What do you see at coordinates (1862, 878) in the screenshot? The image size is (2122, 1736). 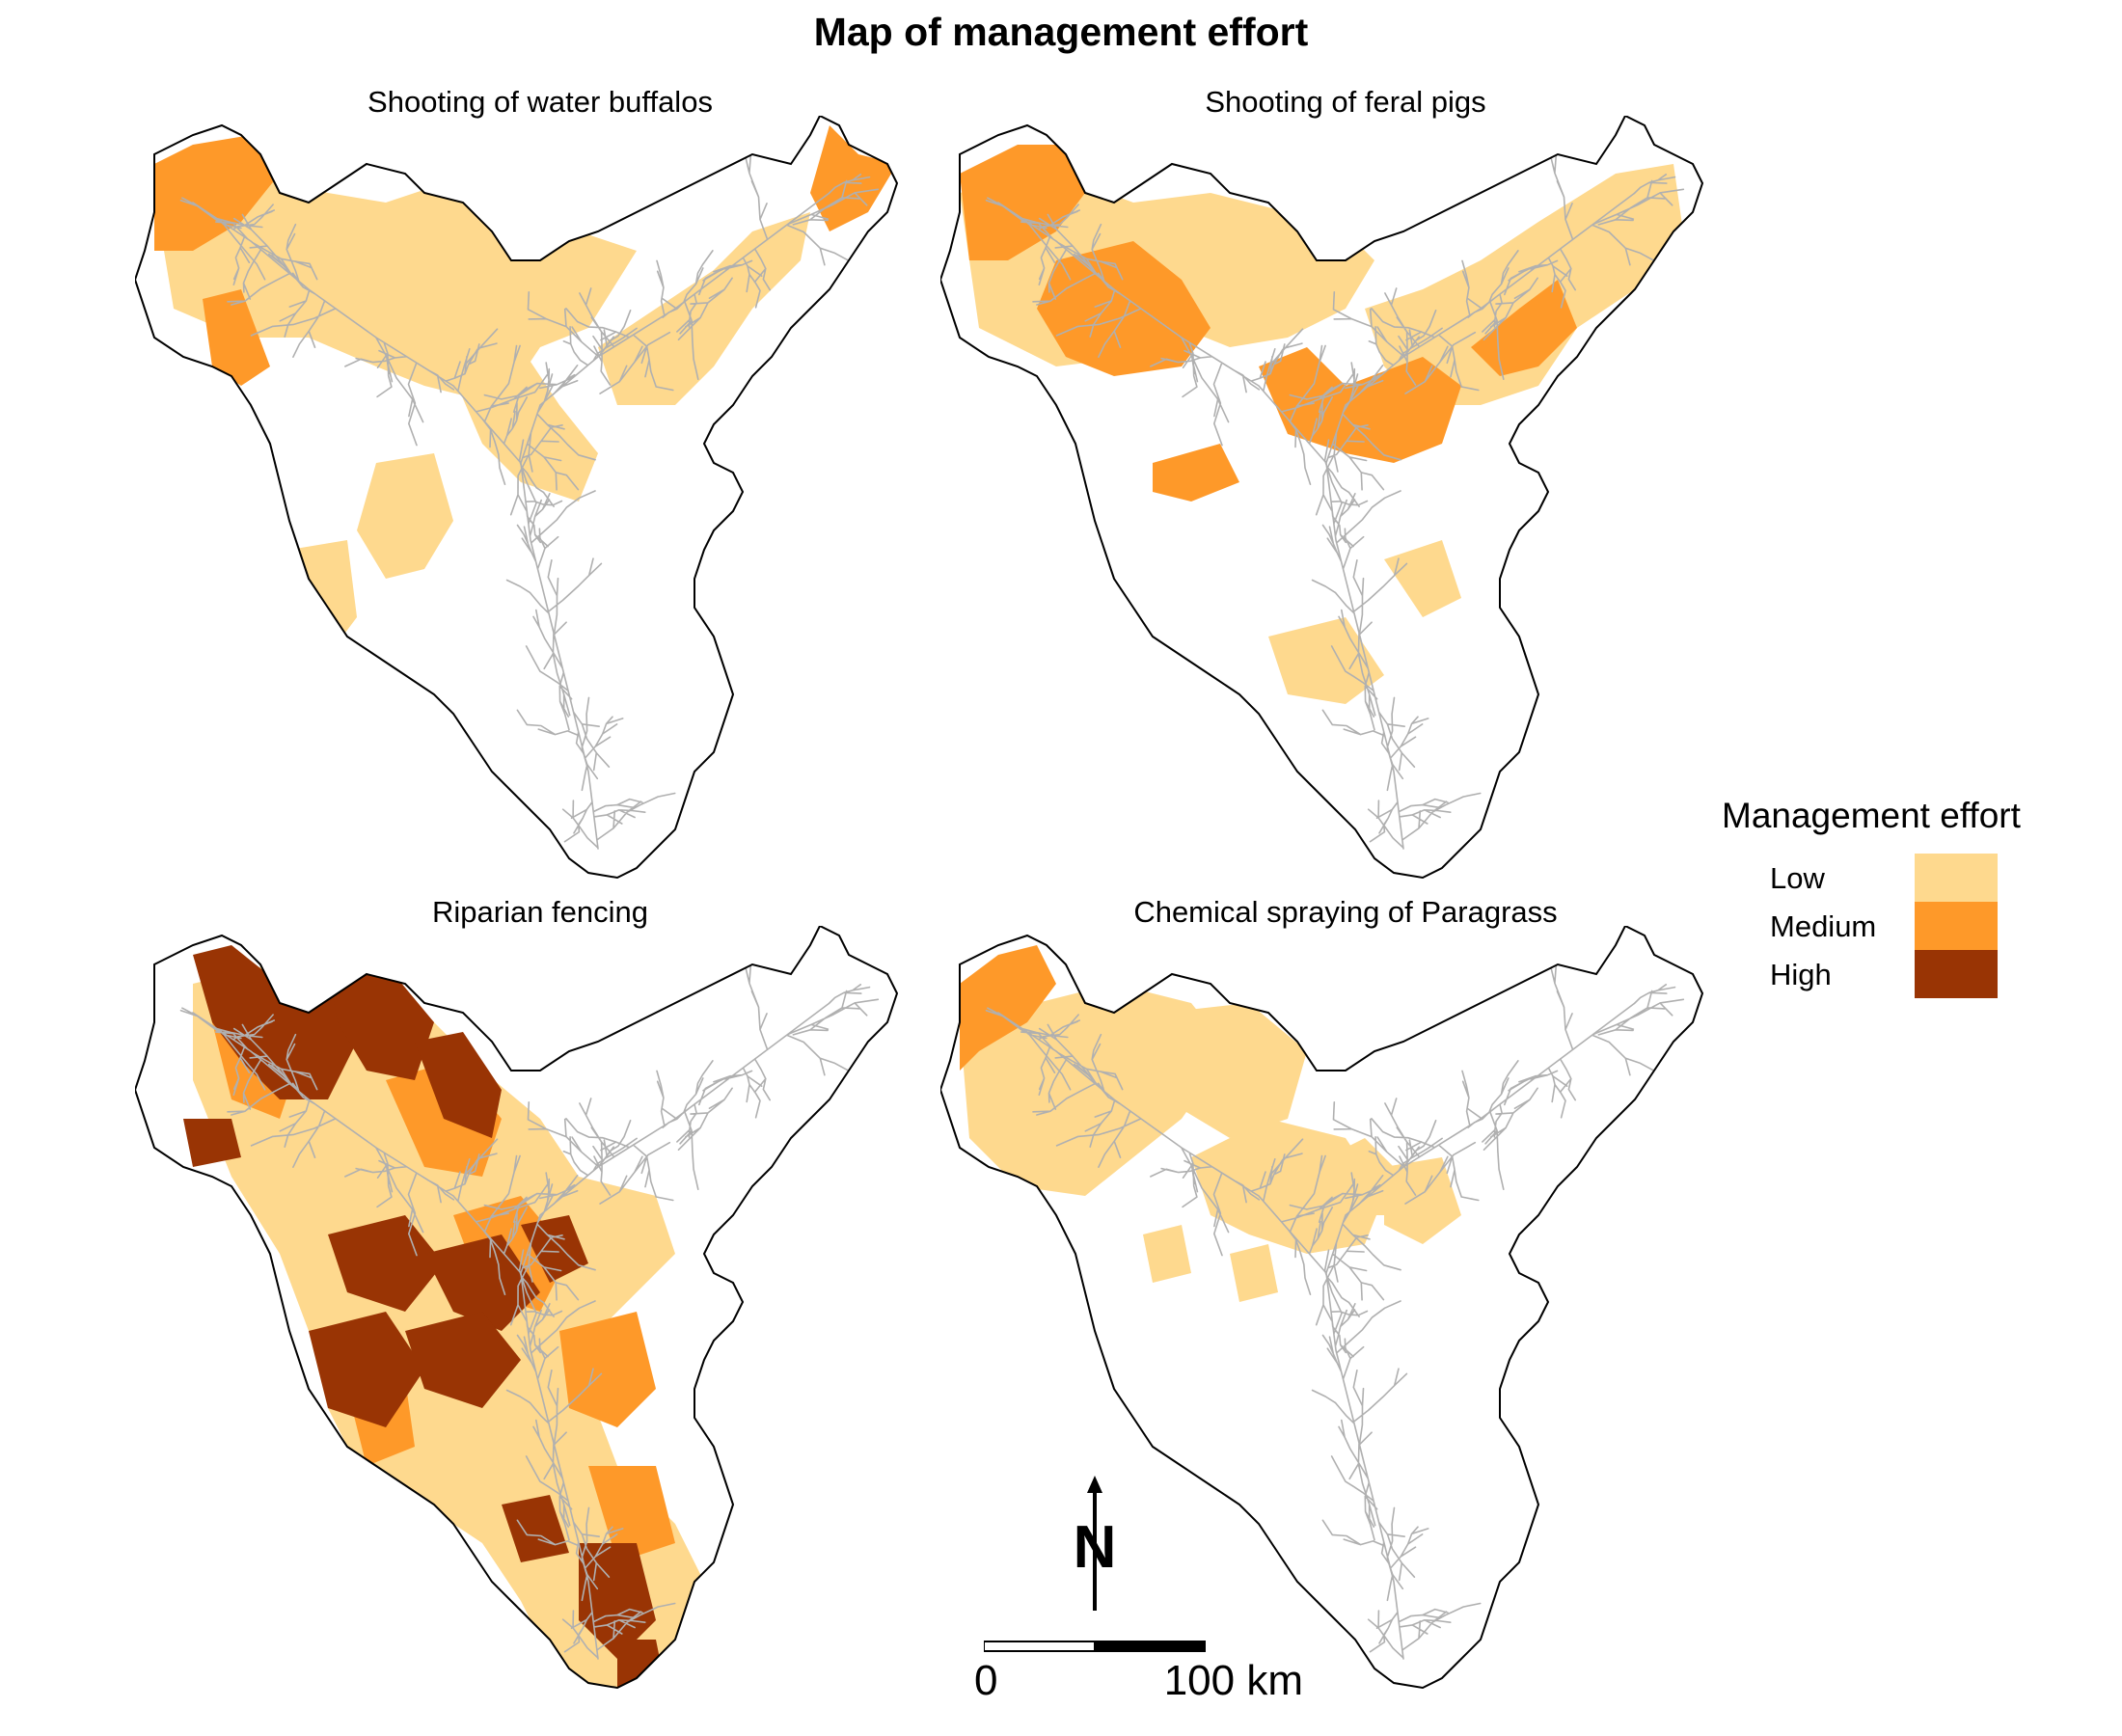 I see `legend-item-low: Low` at bounding box center [1862, 878].